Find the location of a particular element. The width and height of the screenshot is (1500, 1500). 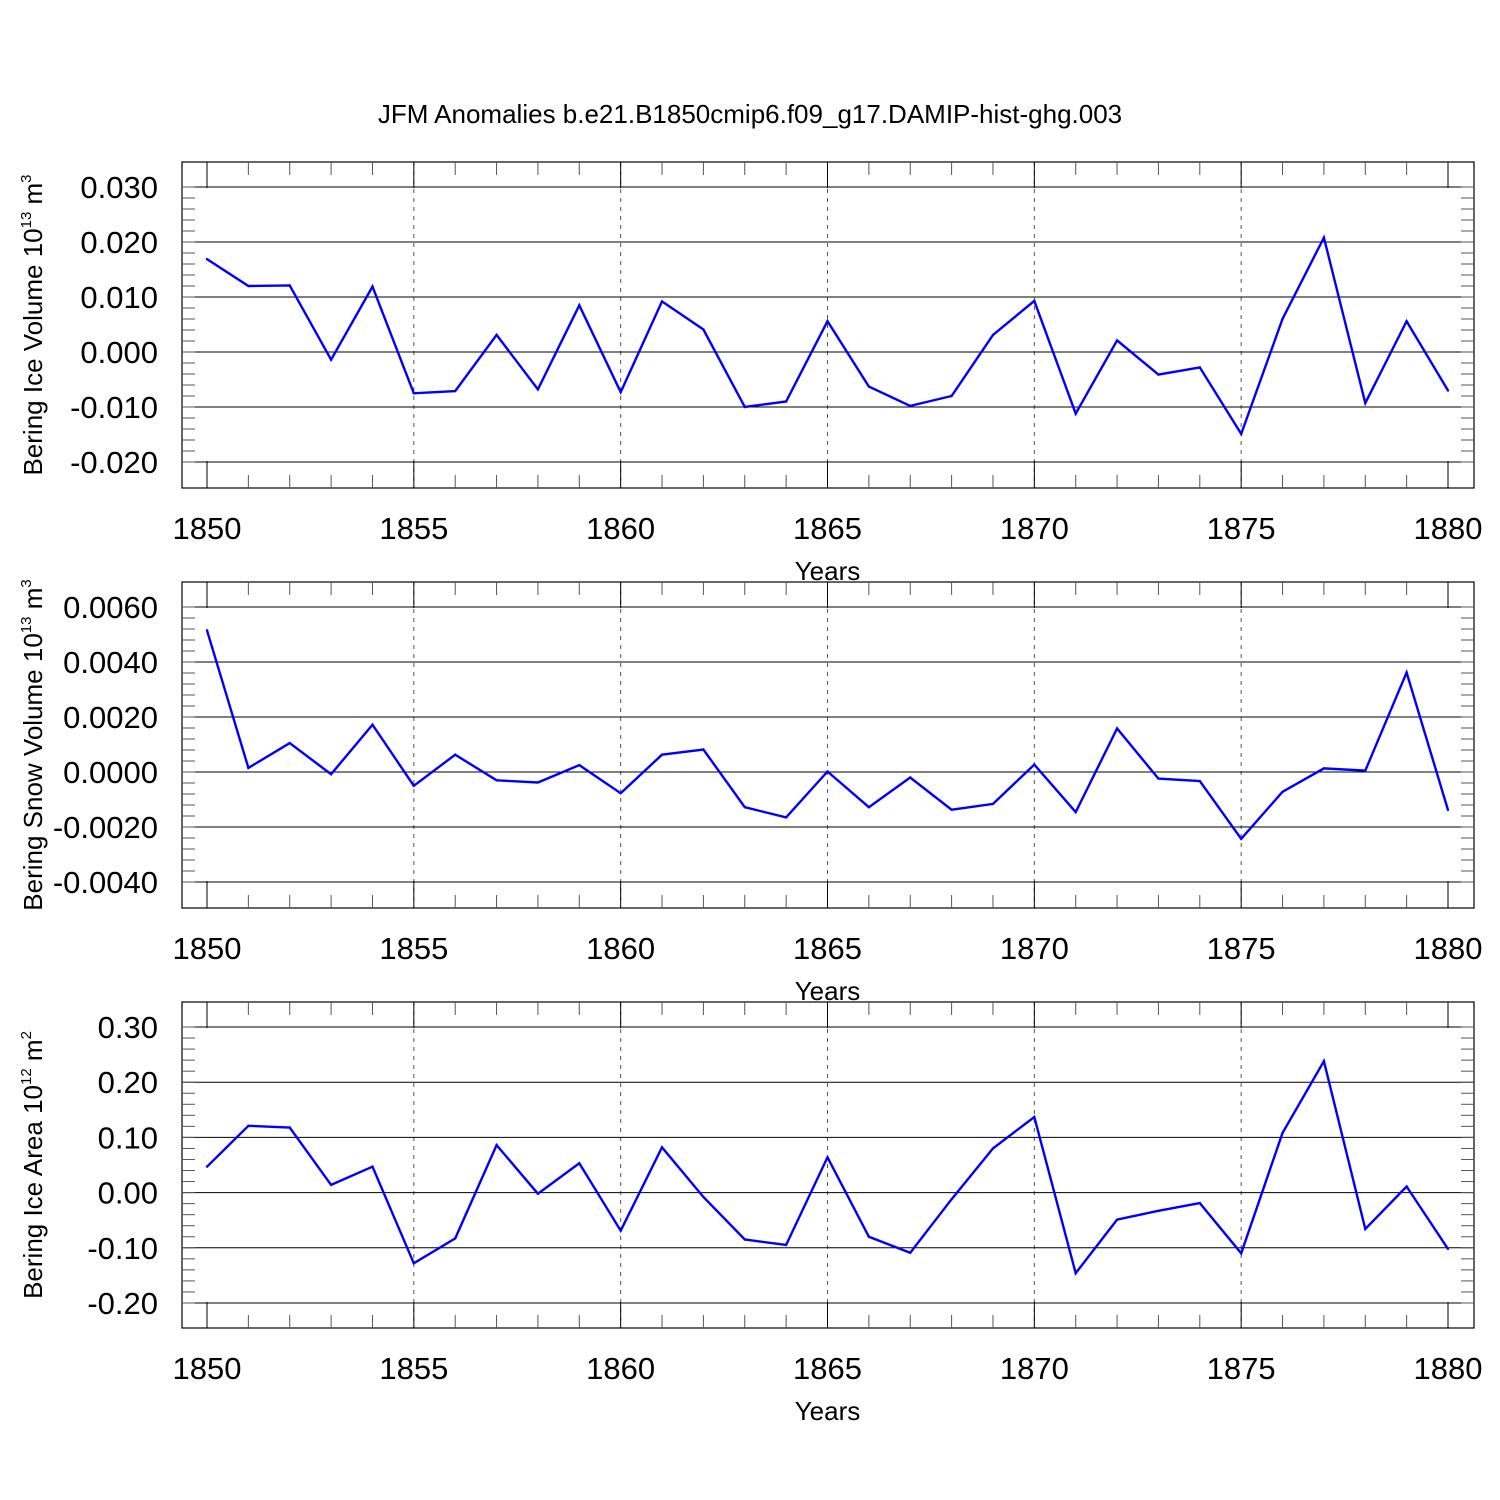

y-tick-label: -0.0040 is located at coordinates (105, 882).